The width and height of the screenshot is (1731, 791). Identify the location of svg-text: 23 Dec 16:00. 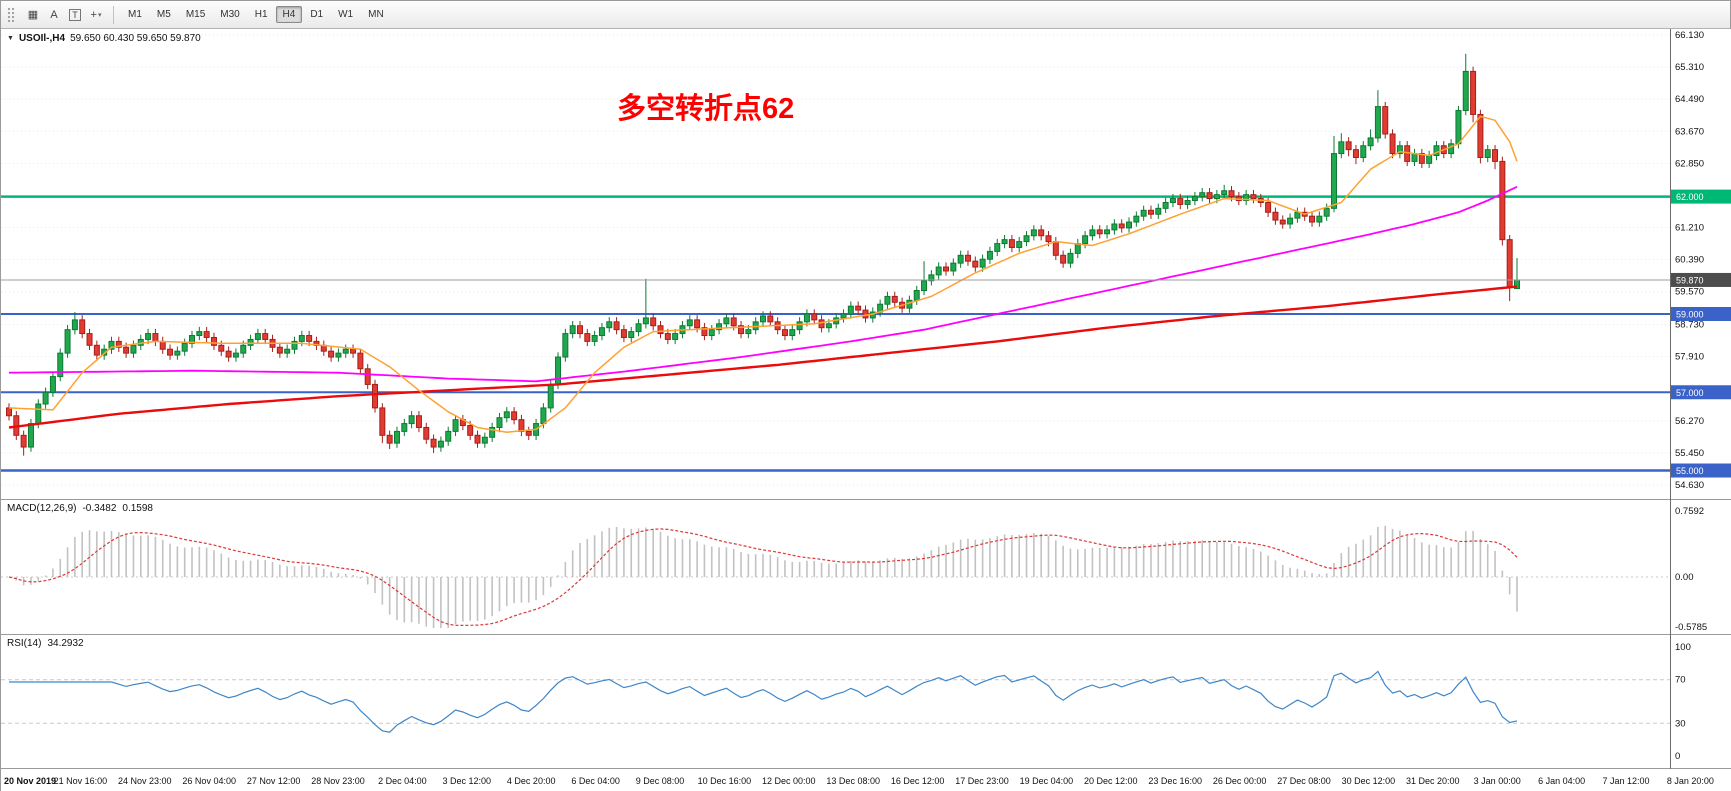
(1175, 781).